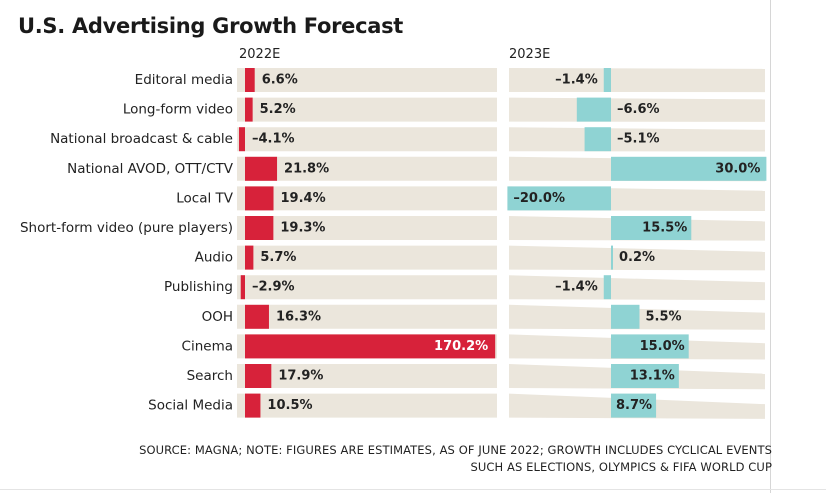  Describe the element at coordinates (652, 376) in the screenshot. I see `value-label-2023-search: 13.1%` at that location.